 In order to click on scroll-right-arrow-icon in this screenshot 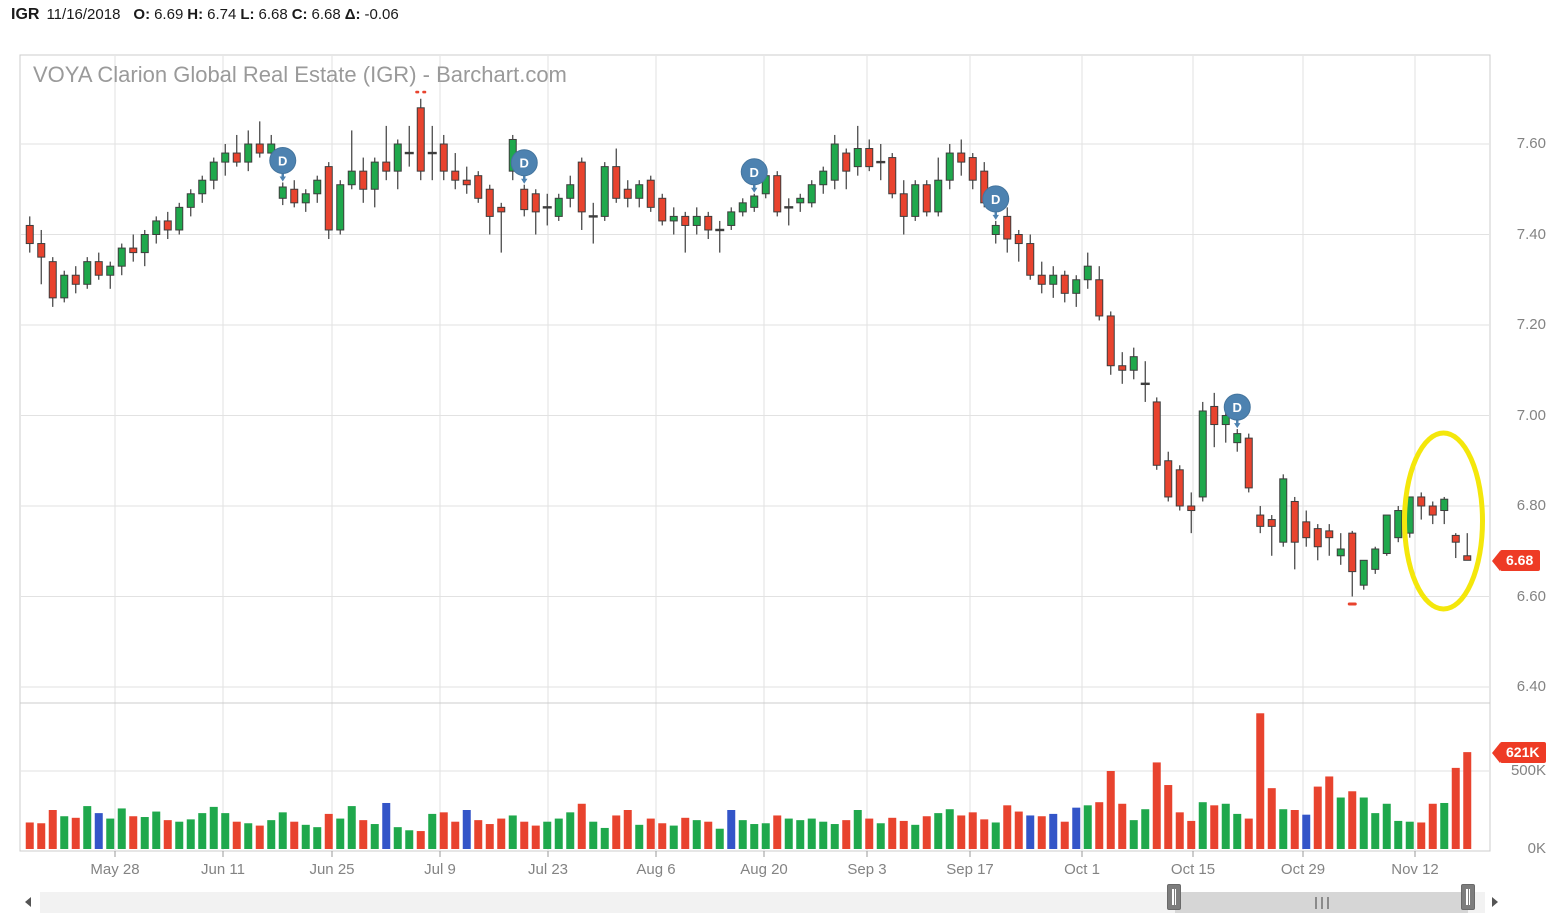, I will do `click(1495, 902)`.